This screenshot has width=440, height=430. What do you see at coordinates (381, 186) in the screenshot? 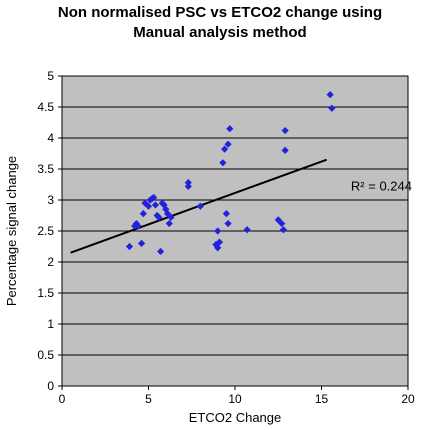
I see `r-squared-annotation: R² = 0.244` at bounding box center [381, 186].